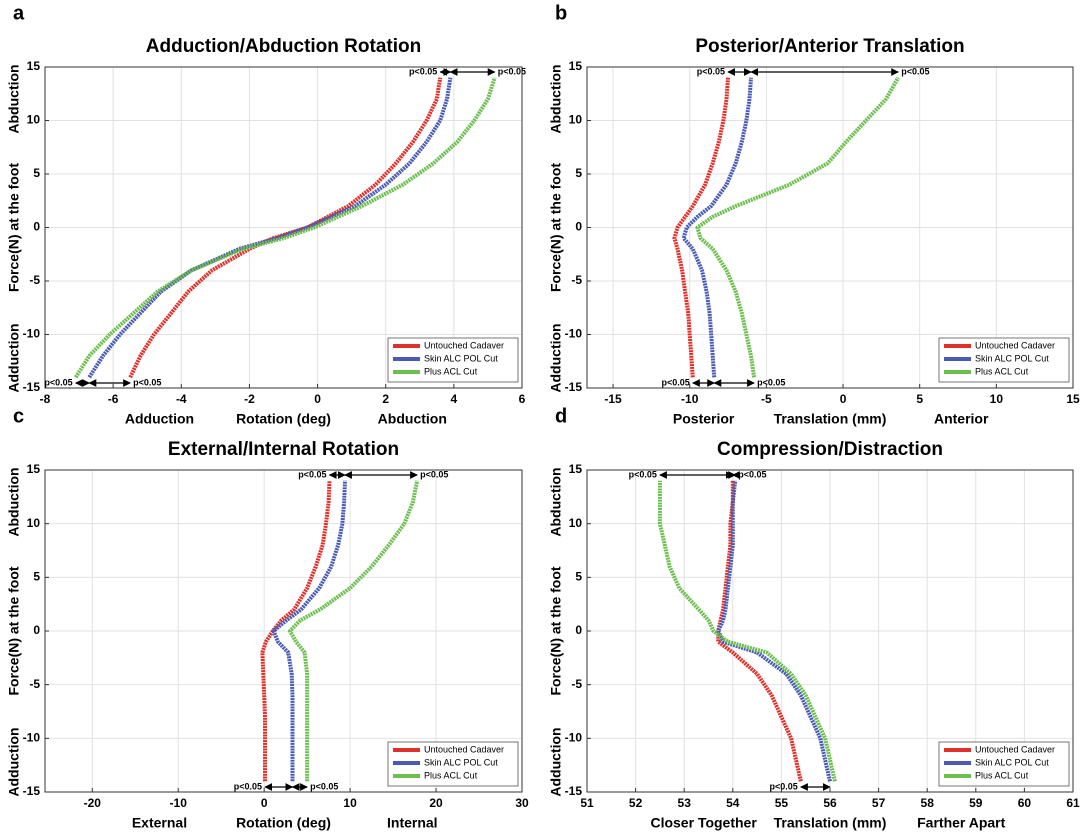 The height and width of the screenshot is (835, 1088). I want to click on chart-title: Compression/Distraction, so click(830, 449).